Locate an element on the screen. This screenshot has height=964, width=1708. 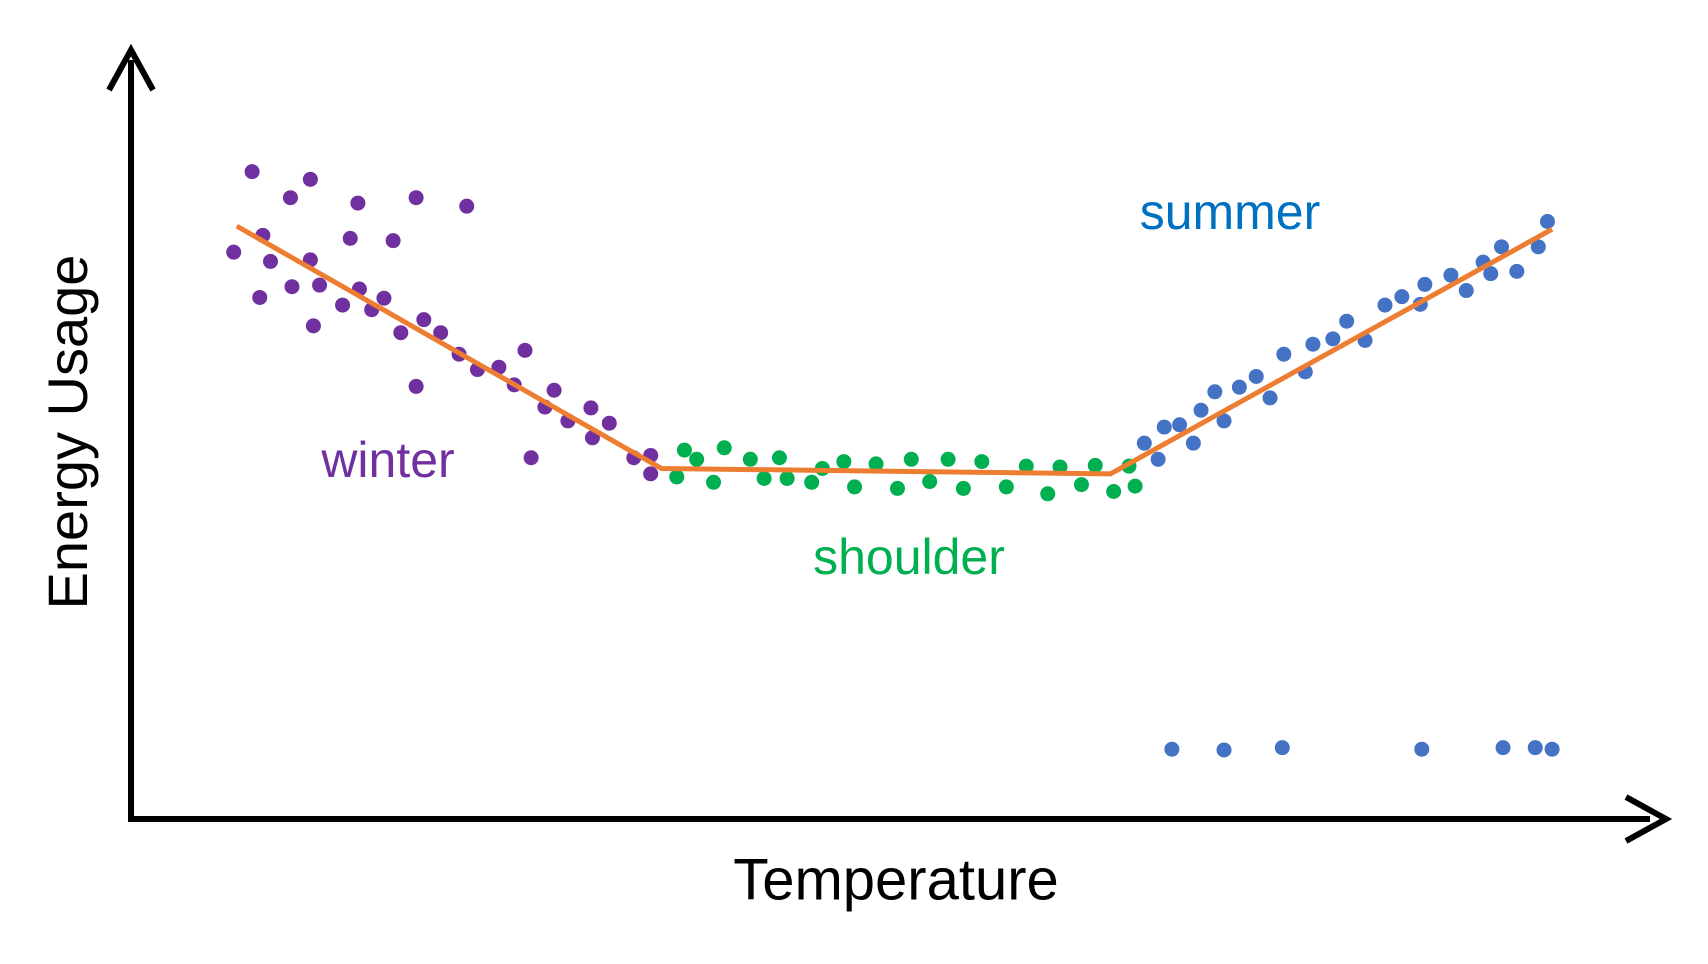
series-label: summer is located at coordinates (1230, 212).